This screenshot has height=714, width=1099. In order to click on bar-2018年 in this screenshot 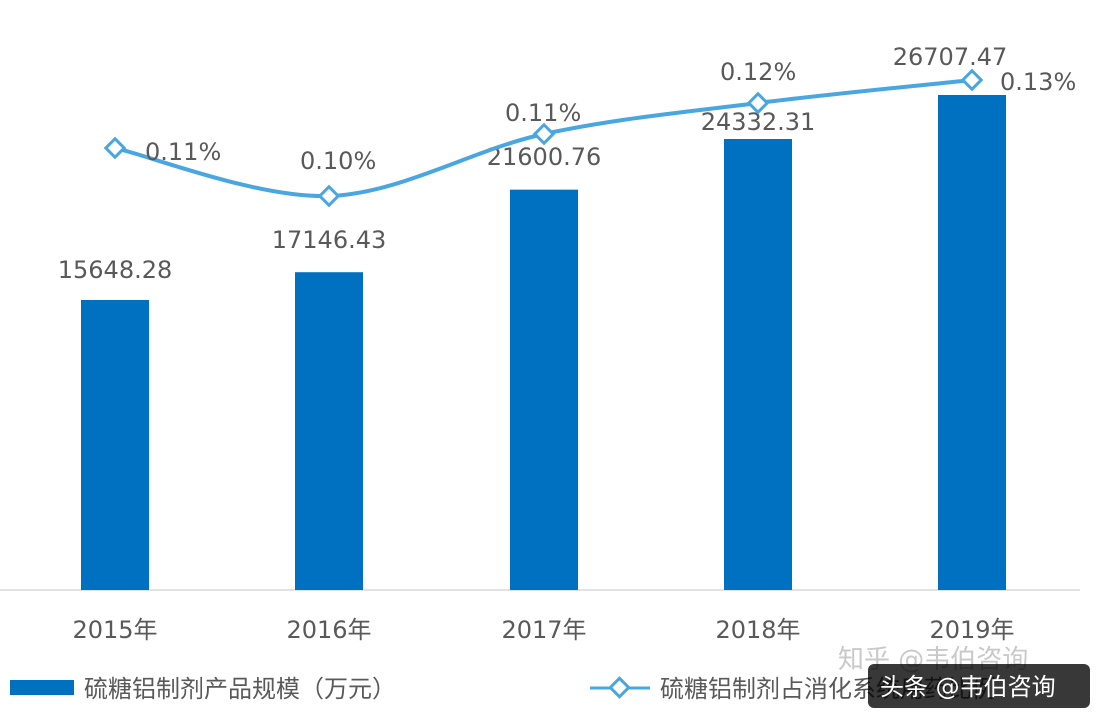, I will do `click(758, 364)`.